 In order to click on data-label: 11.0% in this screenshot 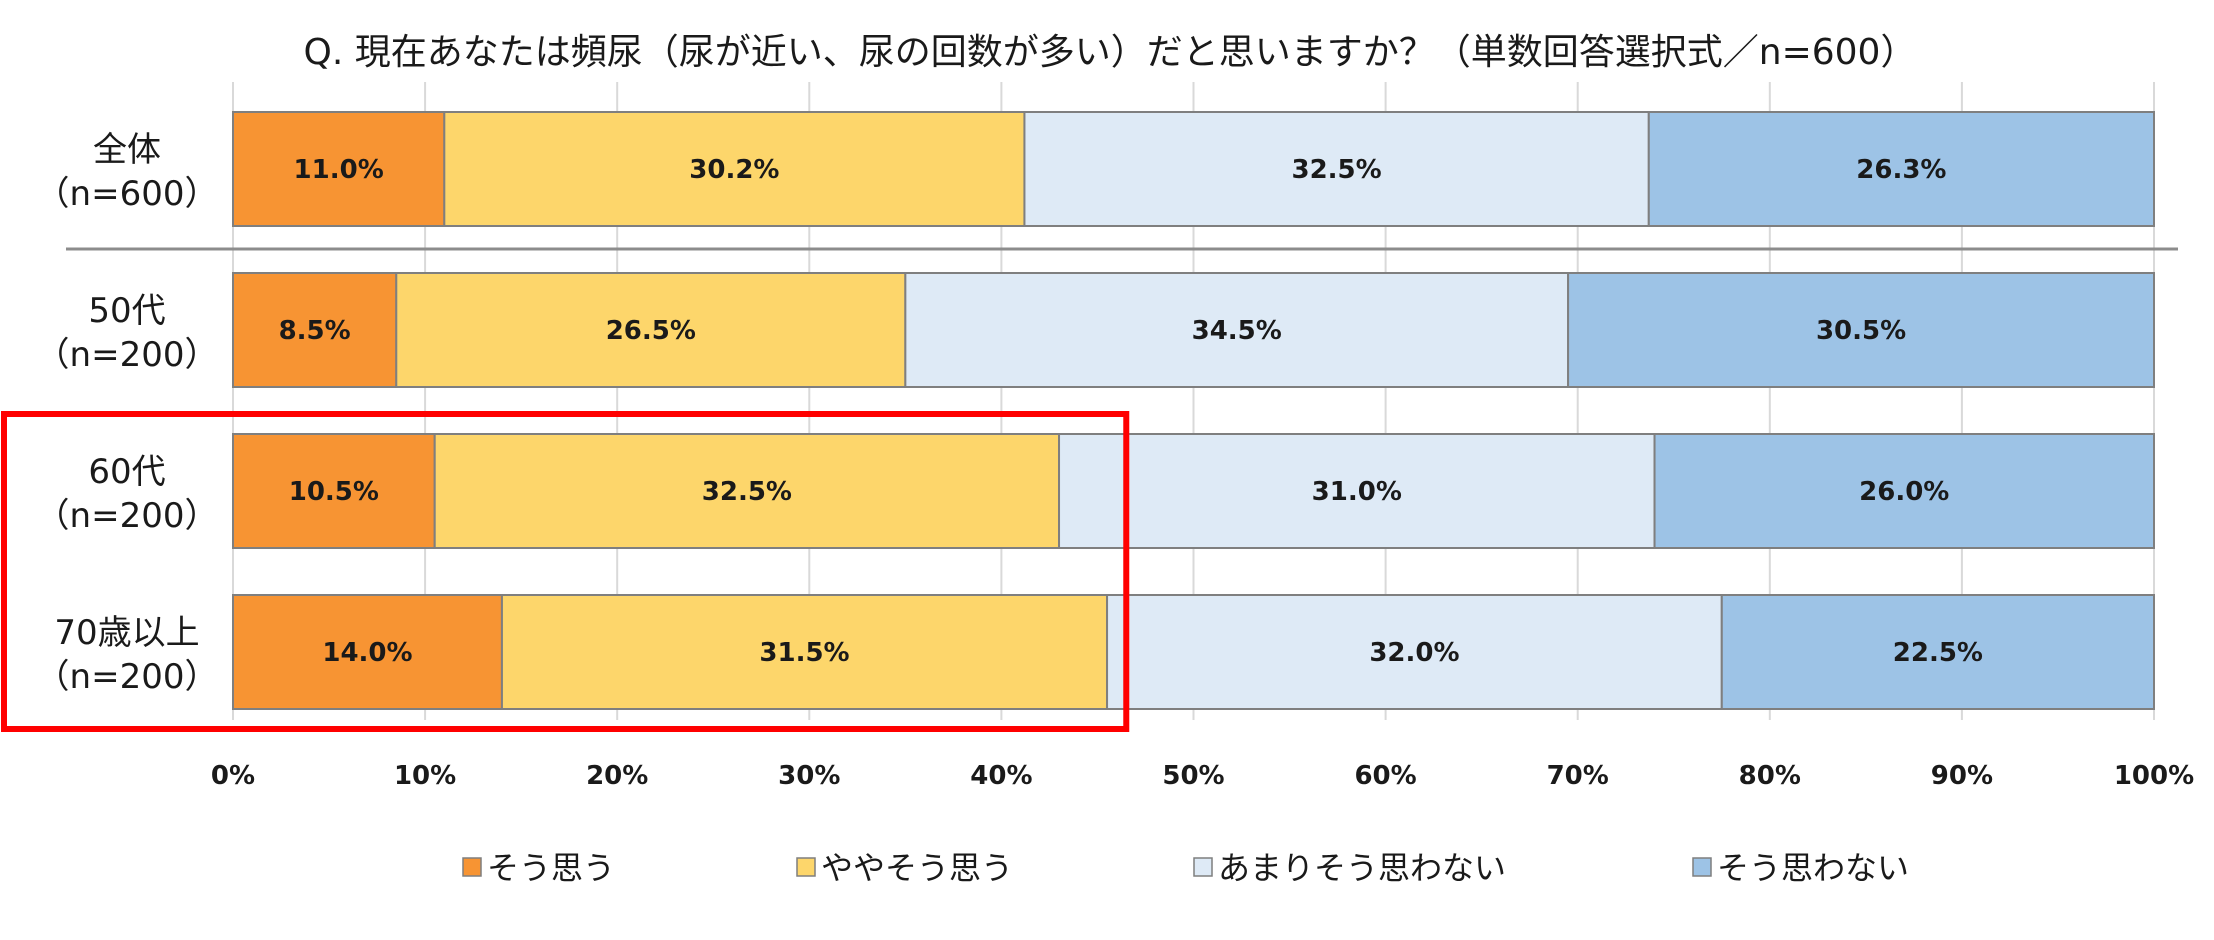, I will do `click(339, 170)`.